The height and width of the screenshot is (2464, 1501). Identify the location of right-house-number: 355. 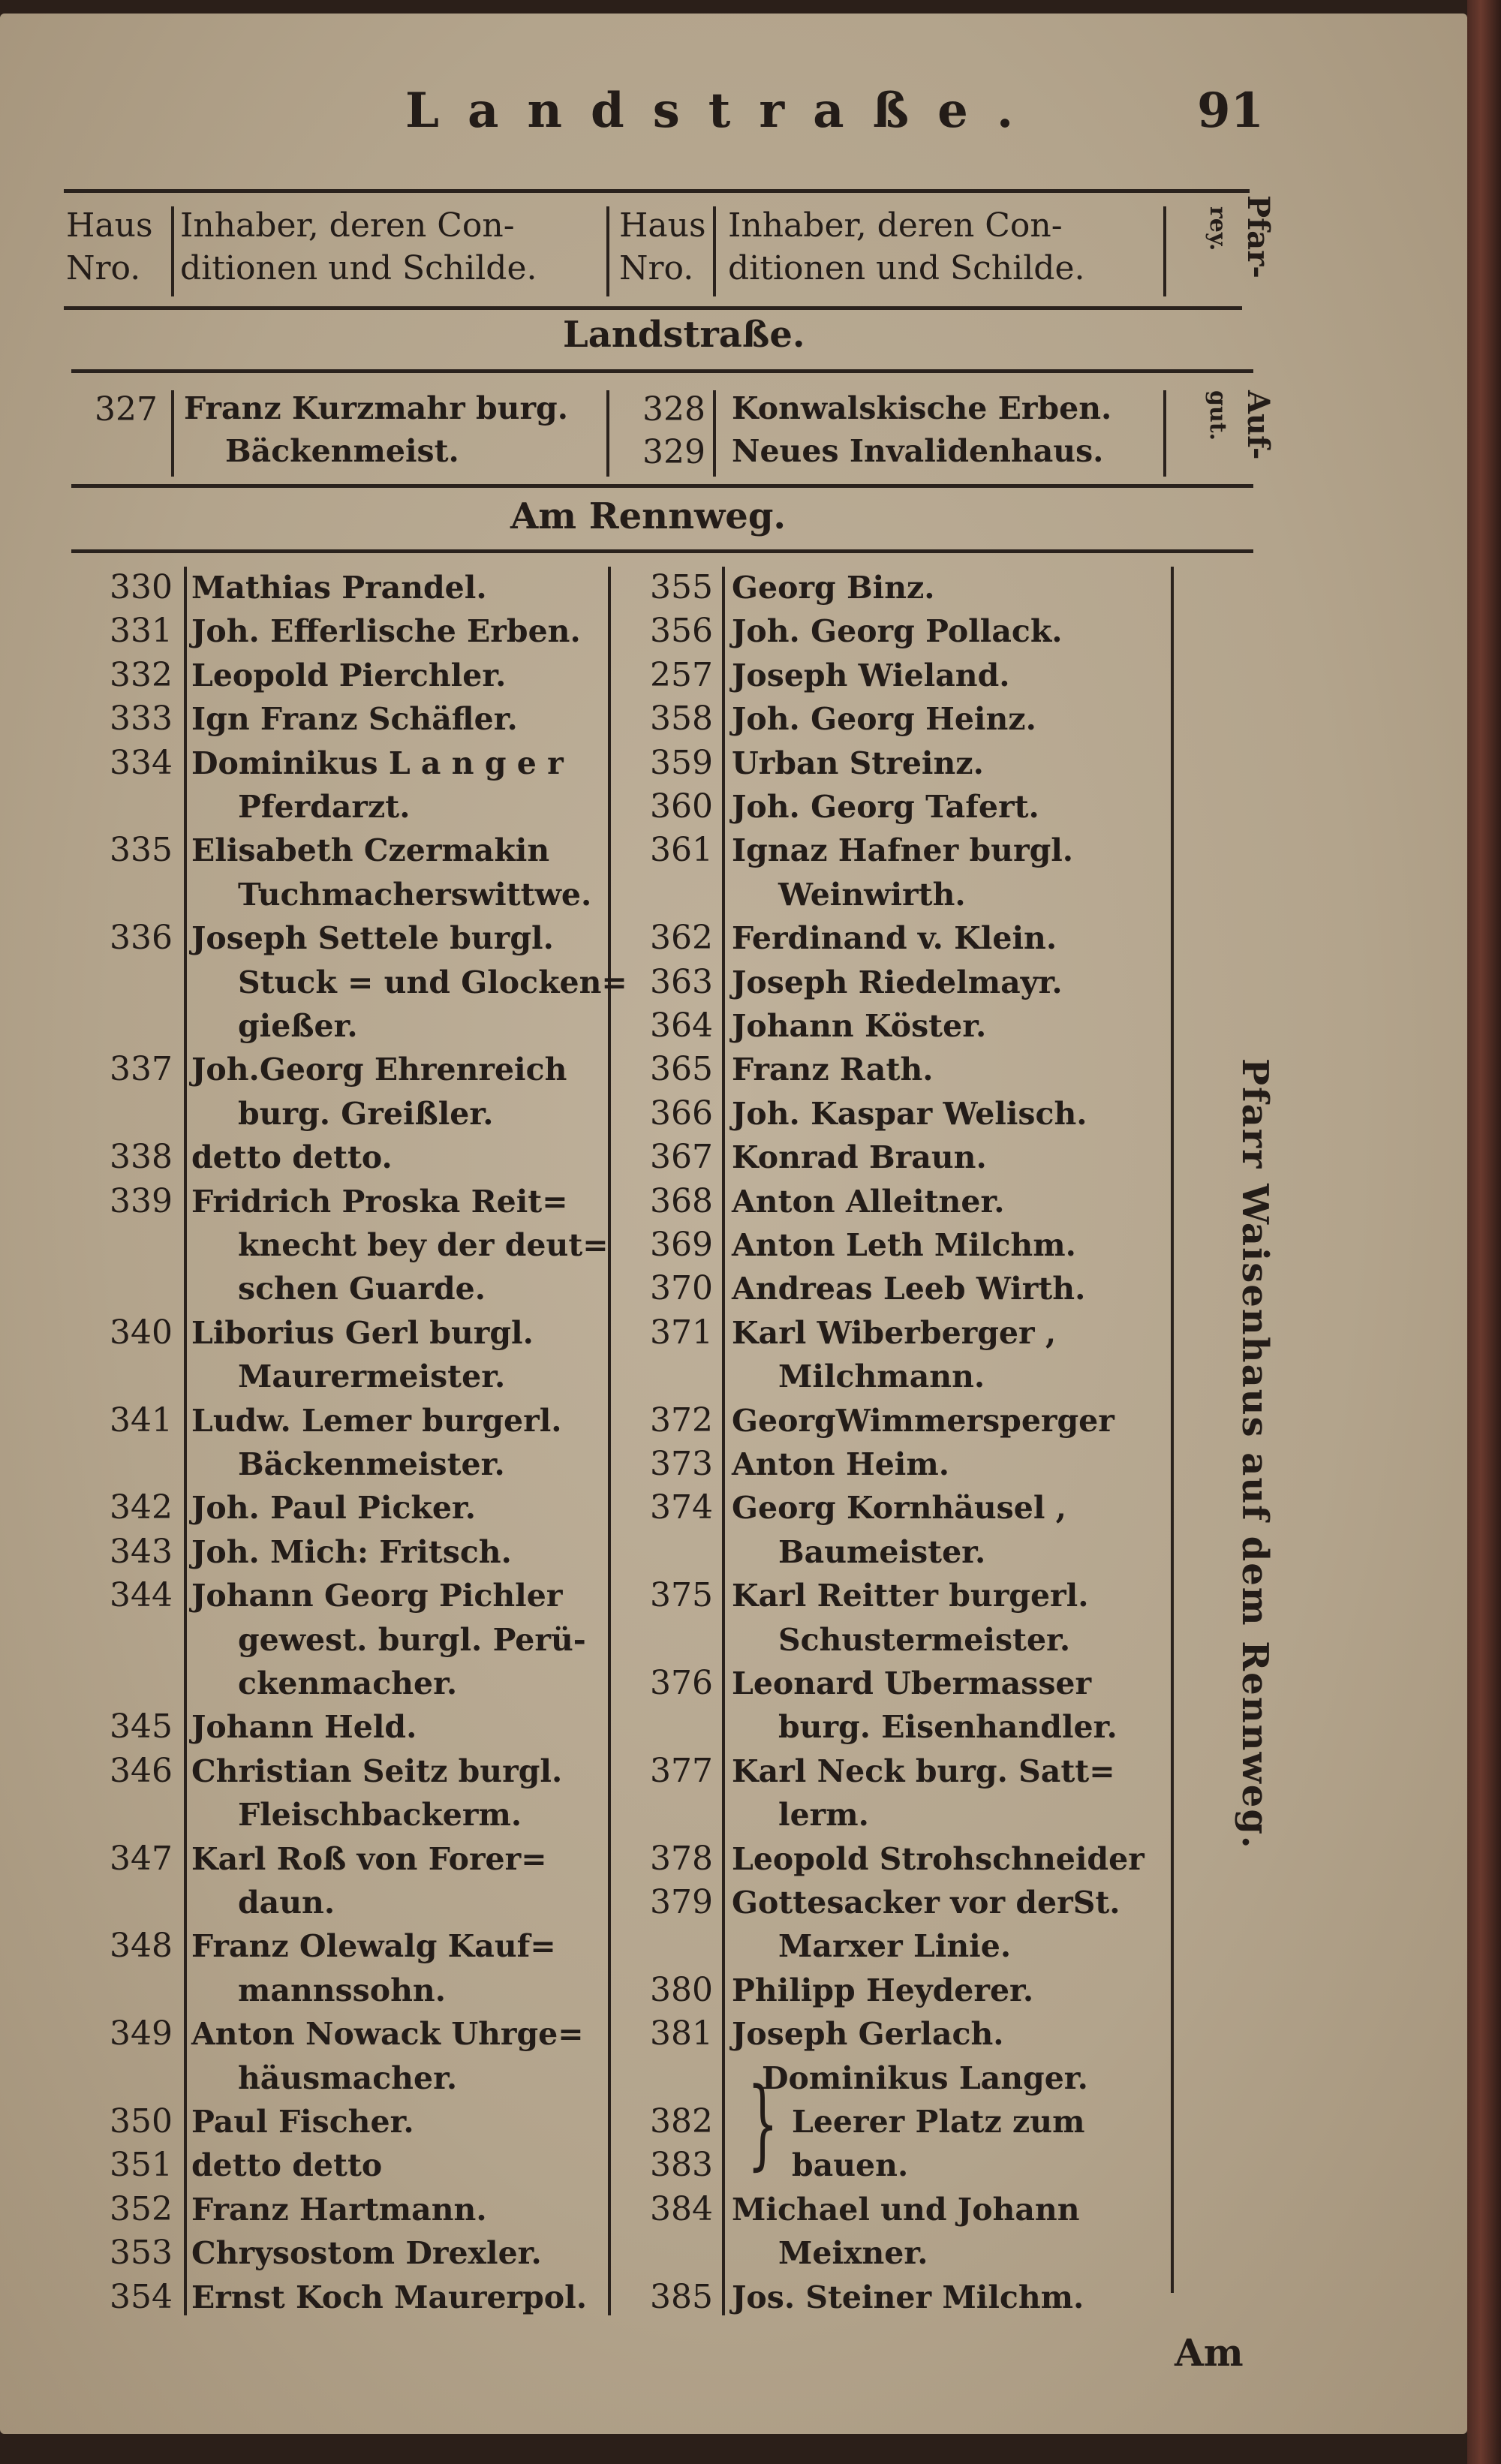
(681, 587).